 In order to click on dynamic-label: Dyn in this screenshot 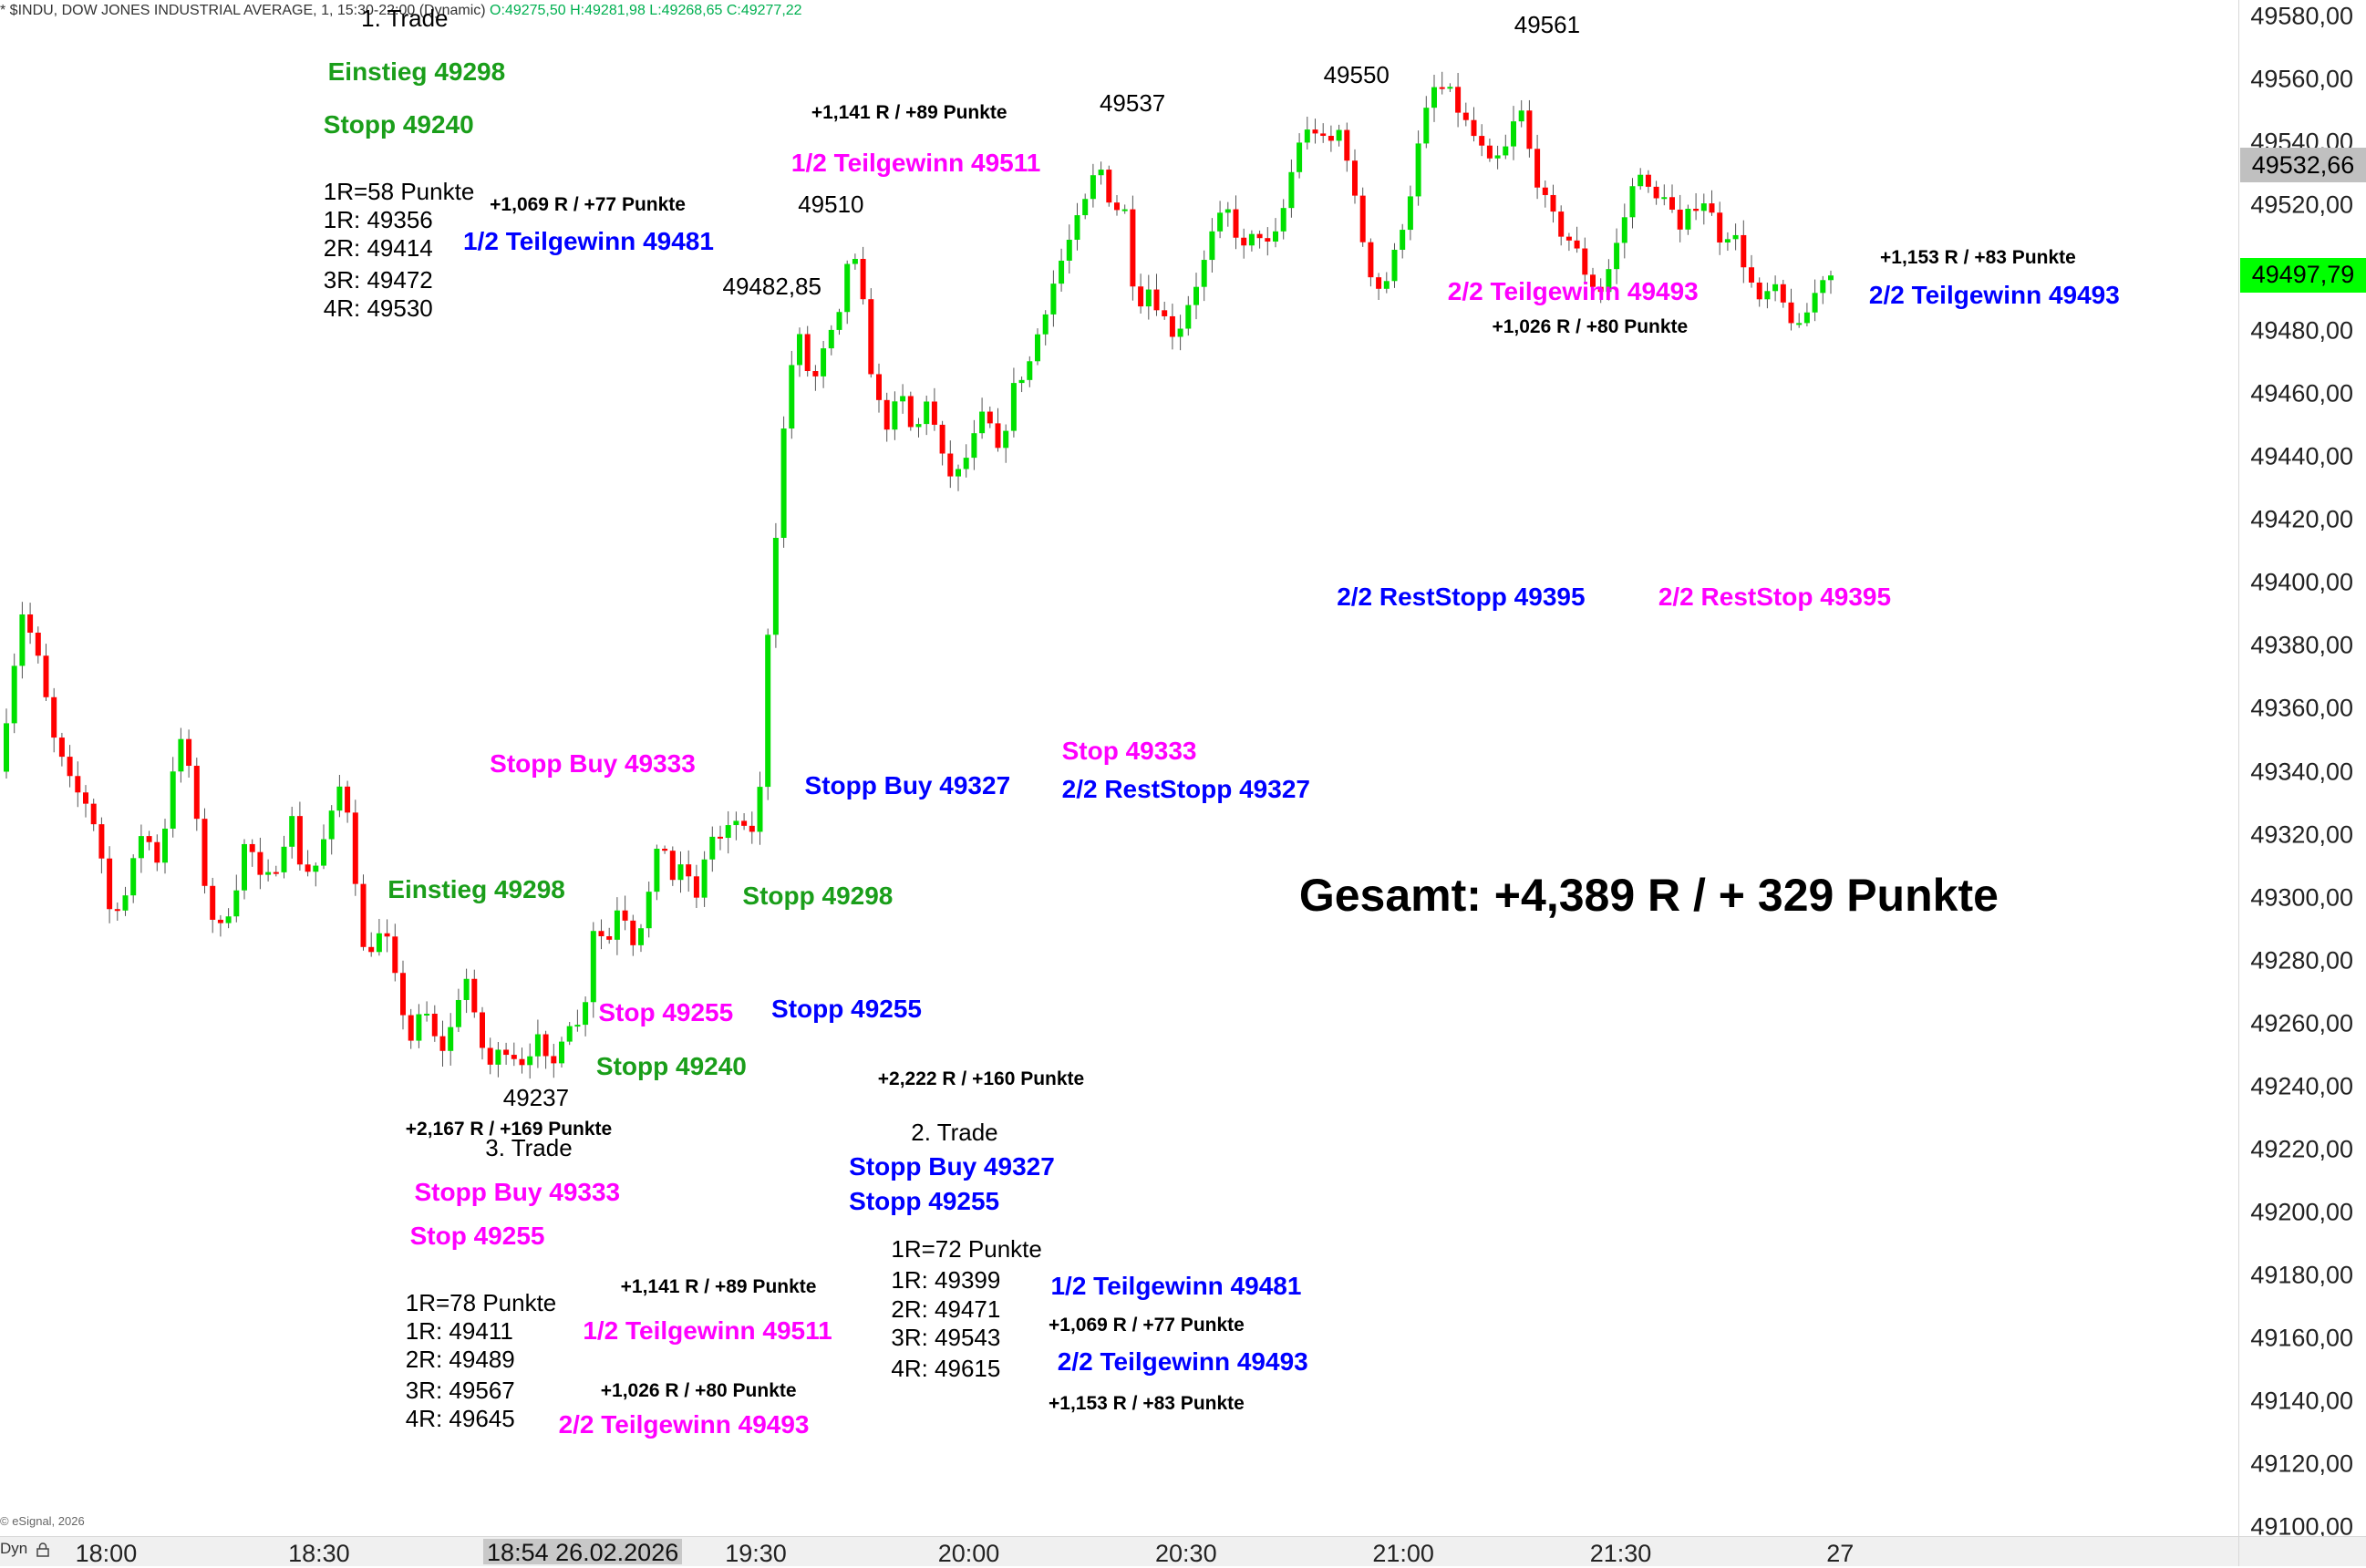, I will do `click(14, 1548)`.